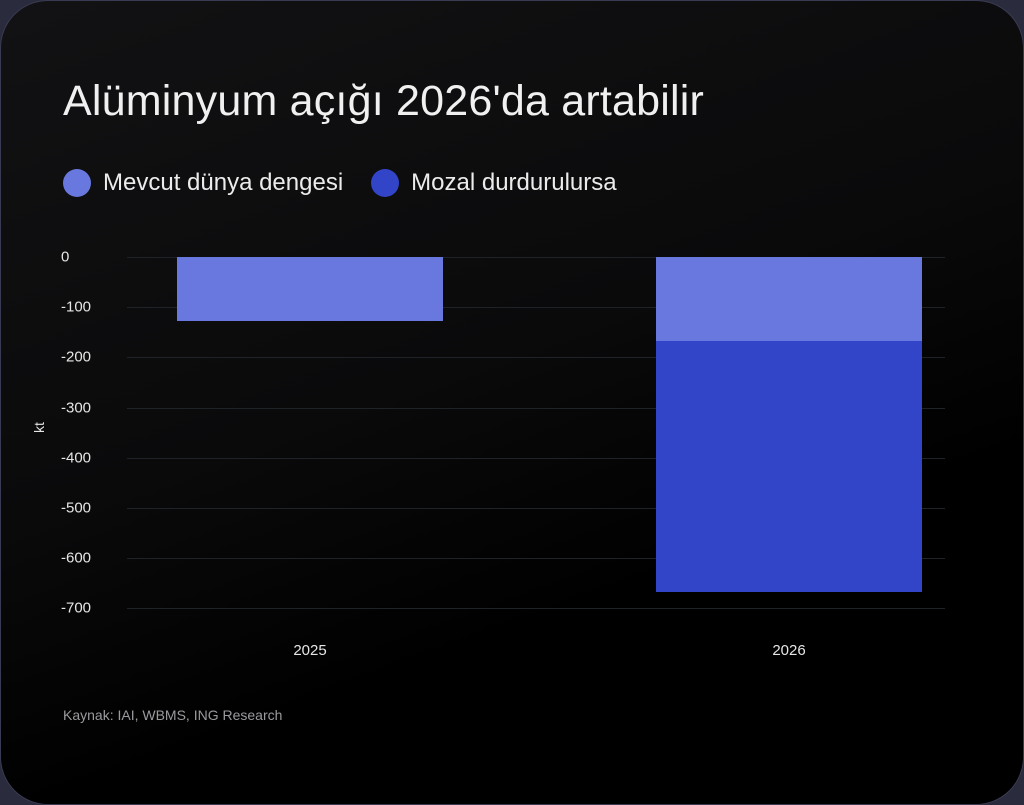  What do you see at coordinates (76, 608) in the screenshot?
I see `y-tick: -700` at bounding box center [76, 608].